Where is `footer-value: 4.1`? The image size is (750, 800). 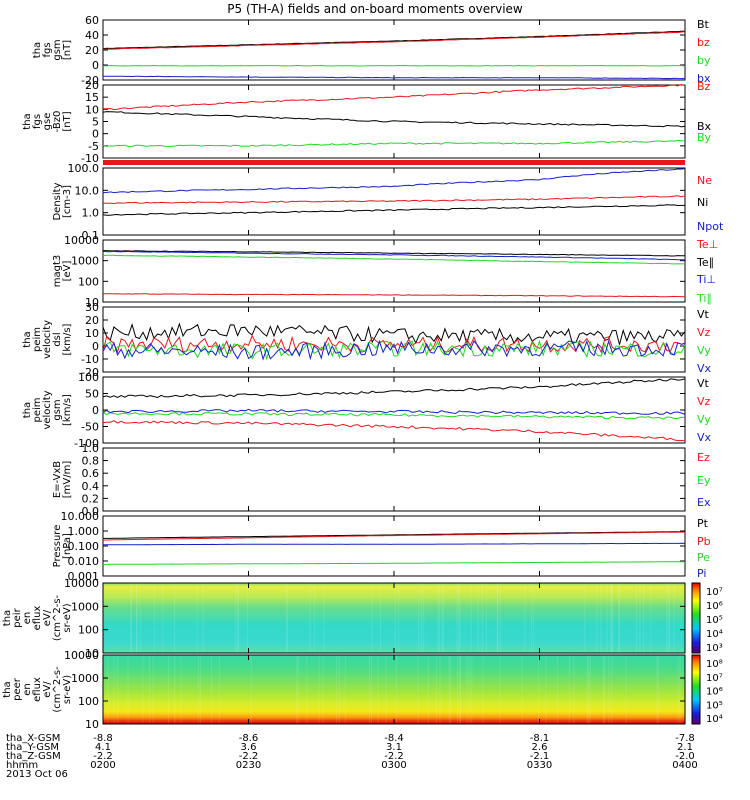 footer-value: 4.1 is located at coordinates (103, 747).